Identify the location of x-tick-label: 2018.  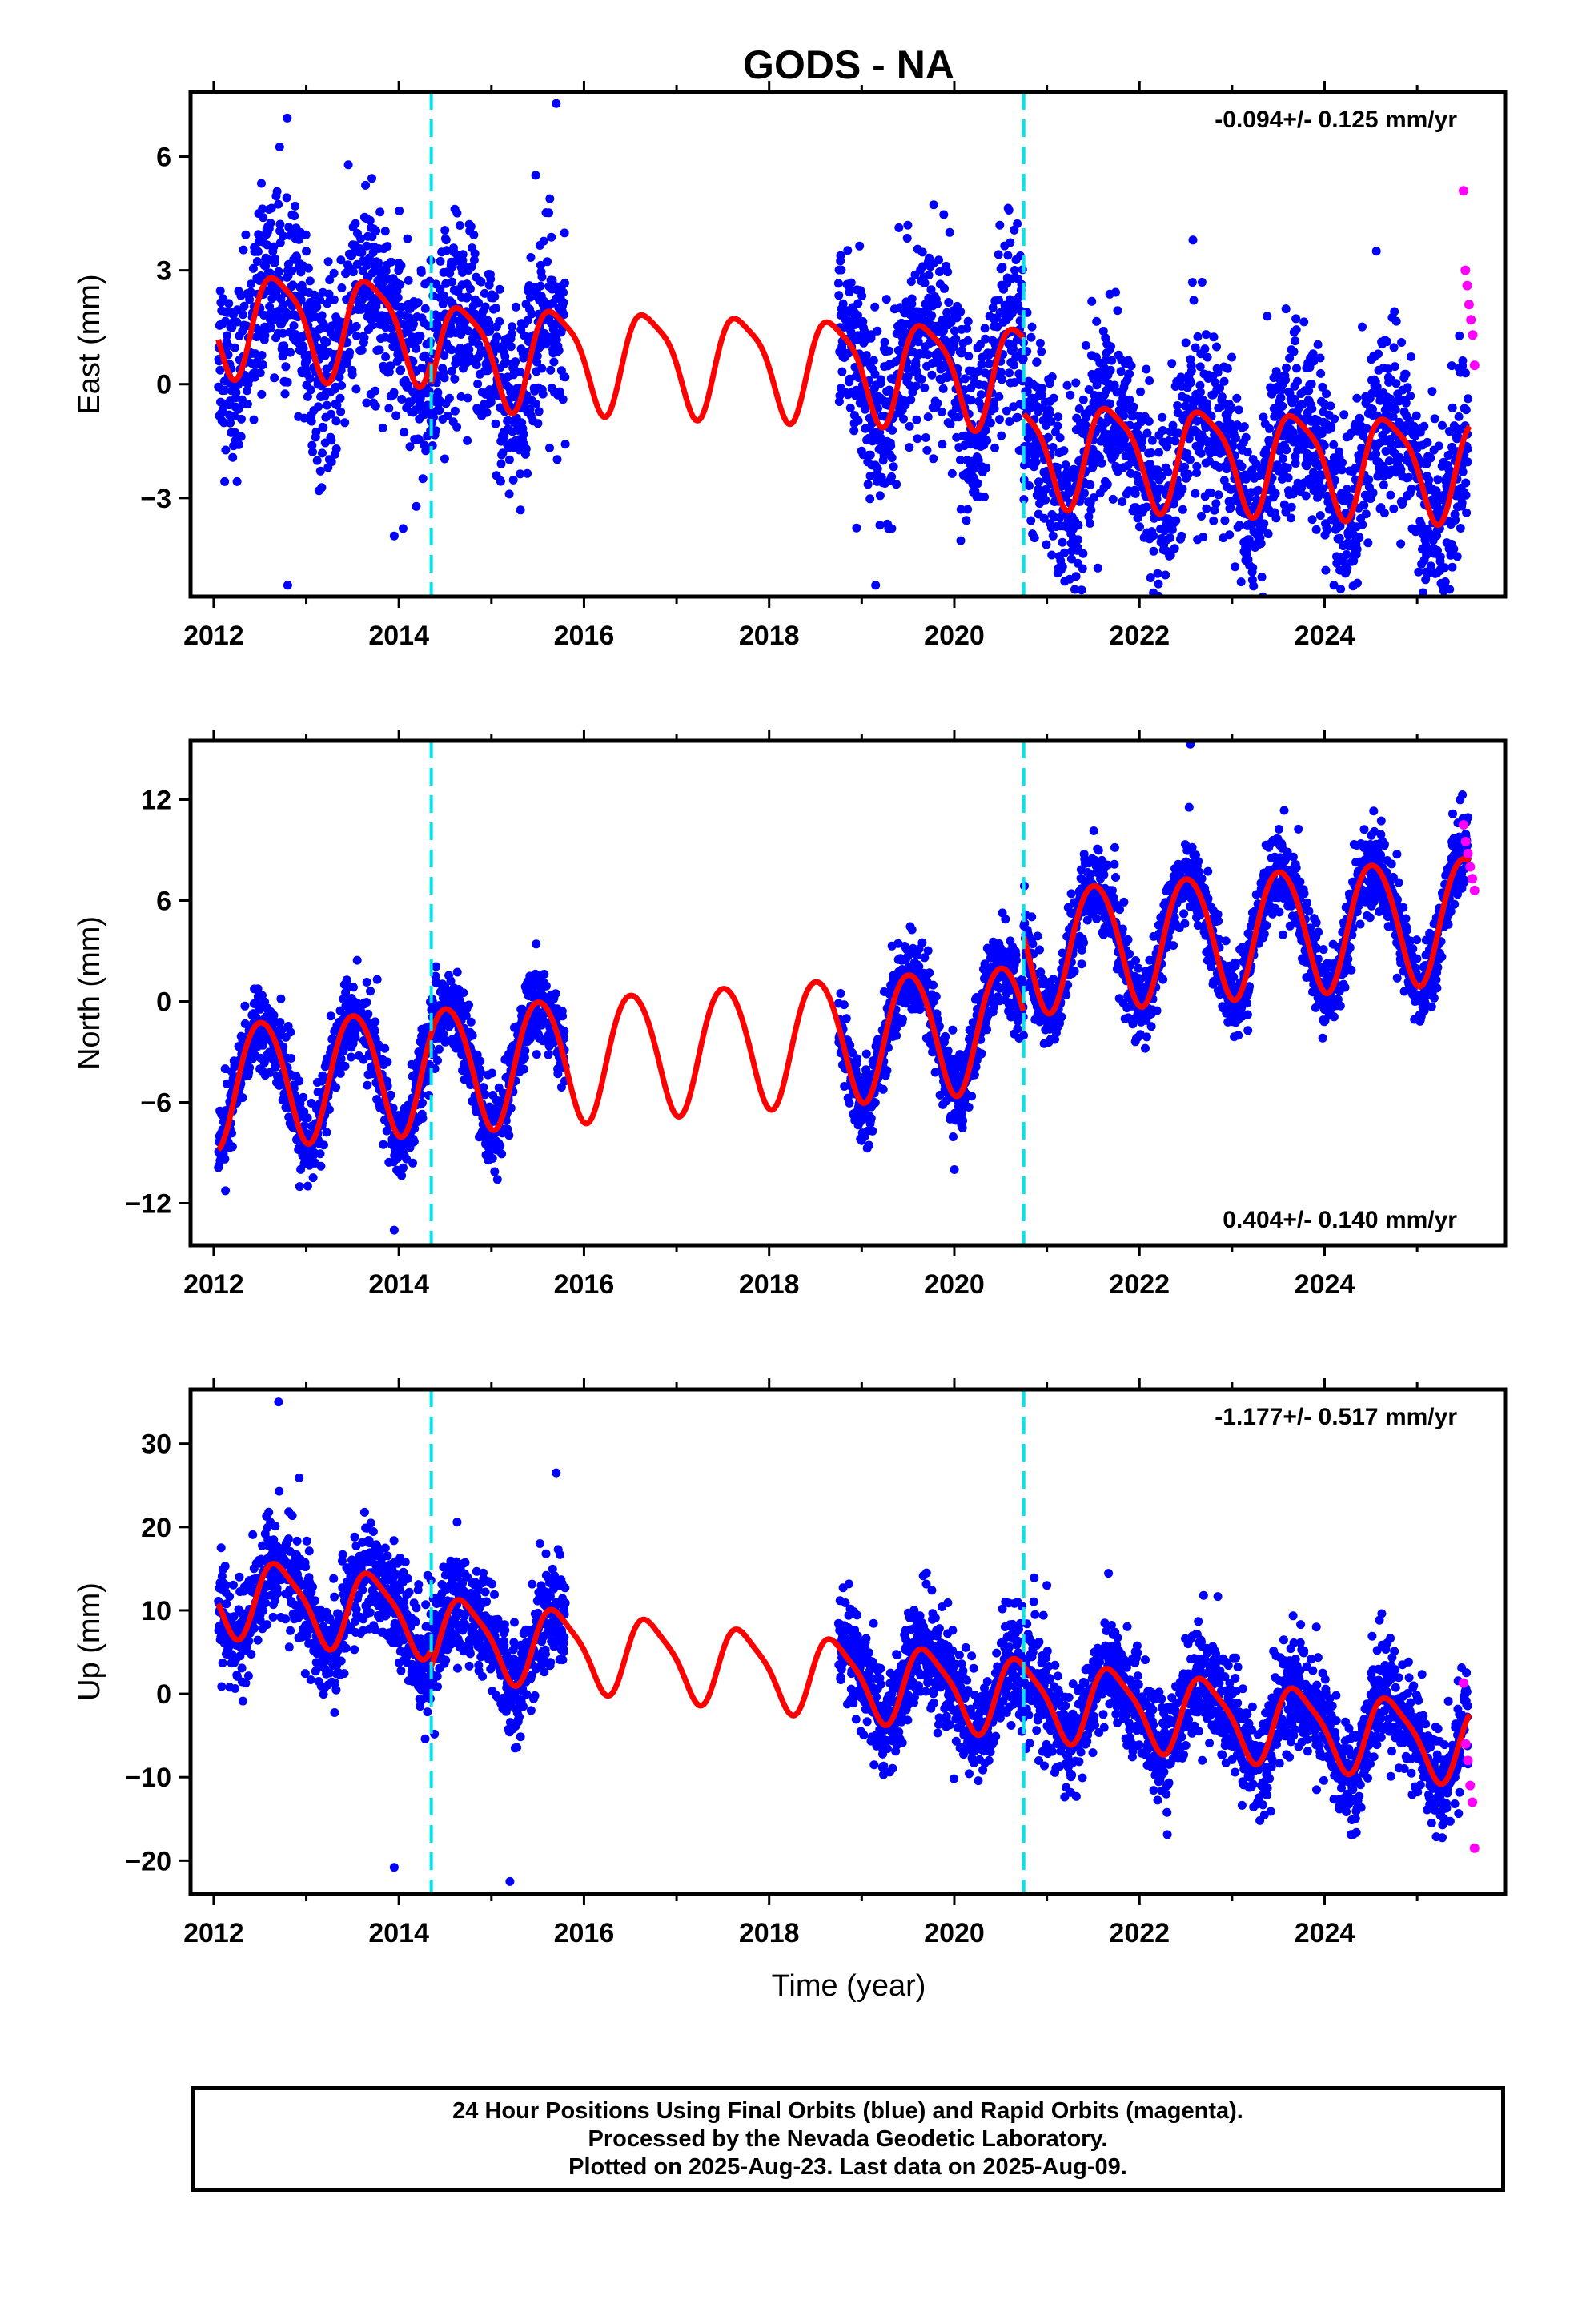
(769, 636).